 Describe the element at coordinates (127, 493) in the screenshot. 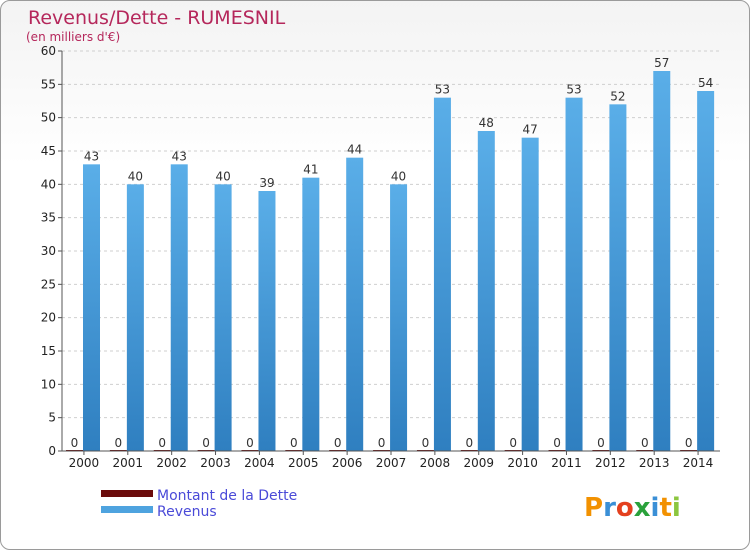

I see `legend-swatch-debt` at that location.